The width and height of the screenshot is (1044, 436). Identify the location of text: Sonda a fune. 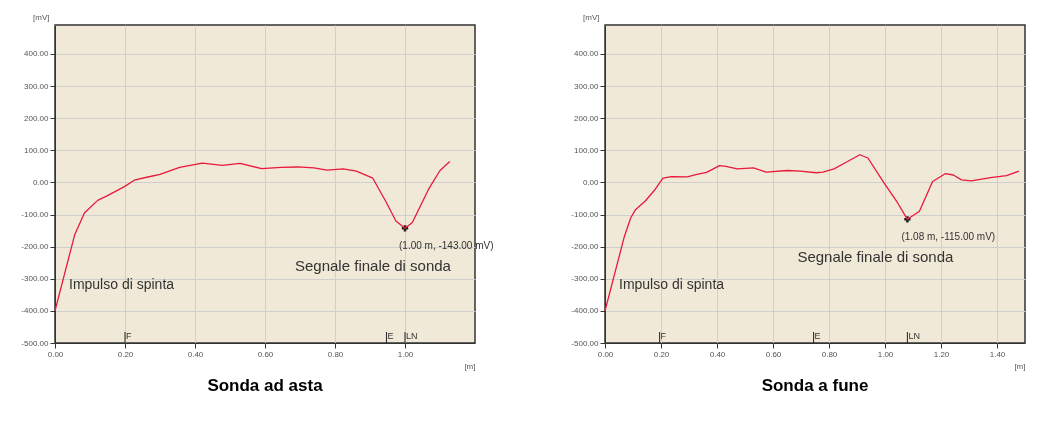
(815, 385).